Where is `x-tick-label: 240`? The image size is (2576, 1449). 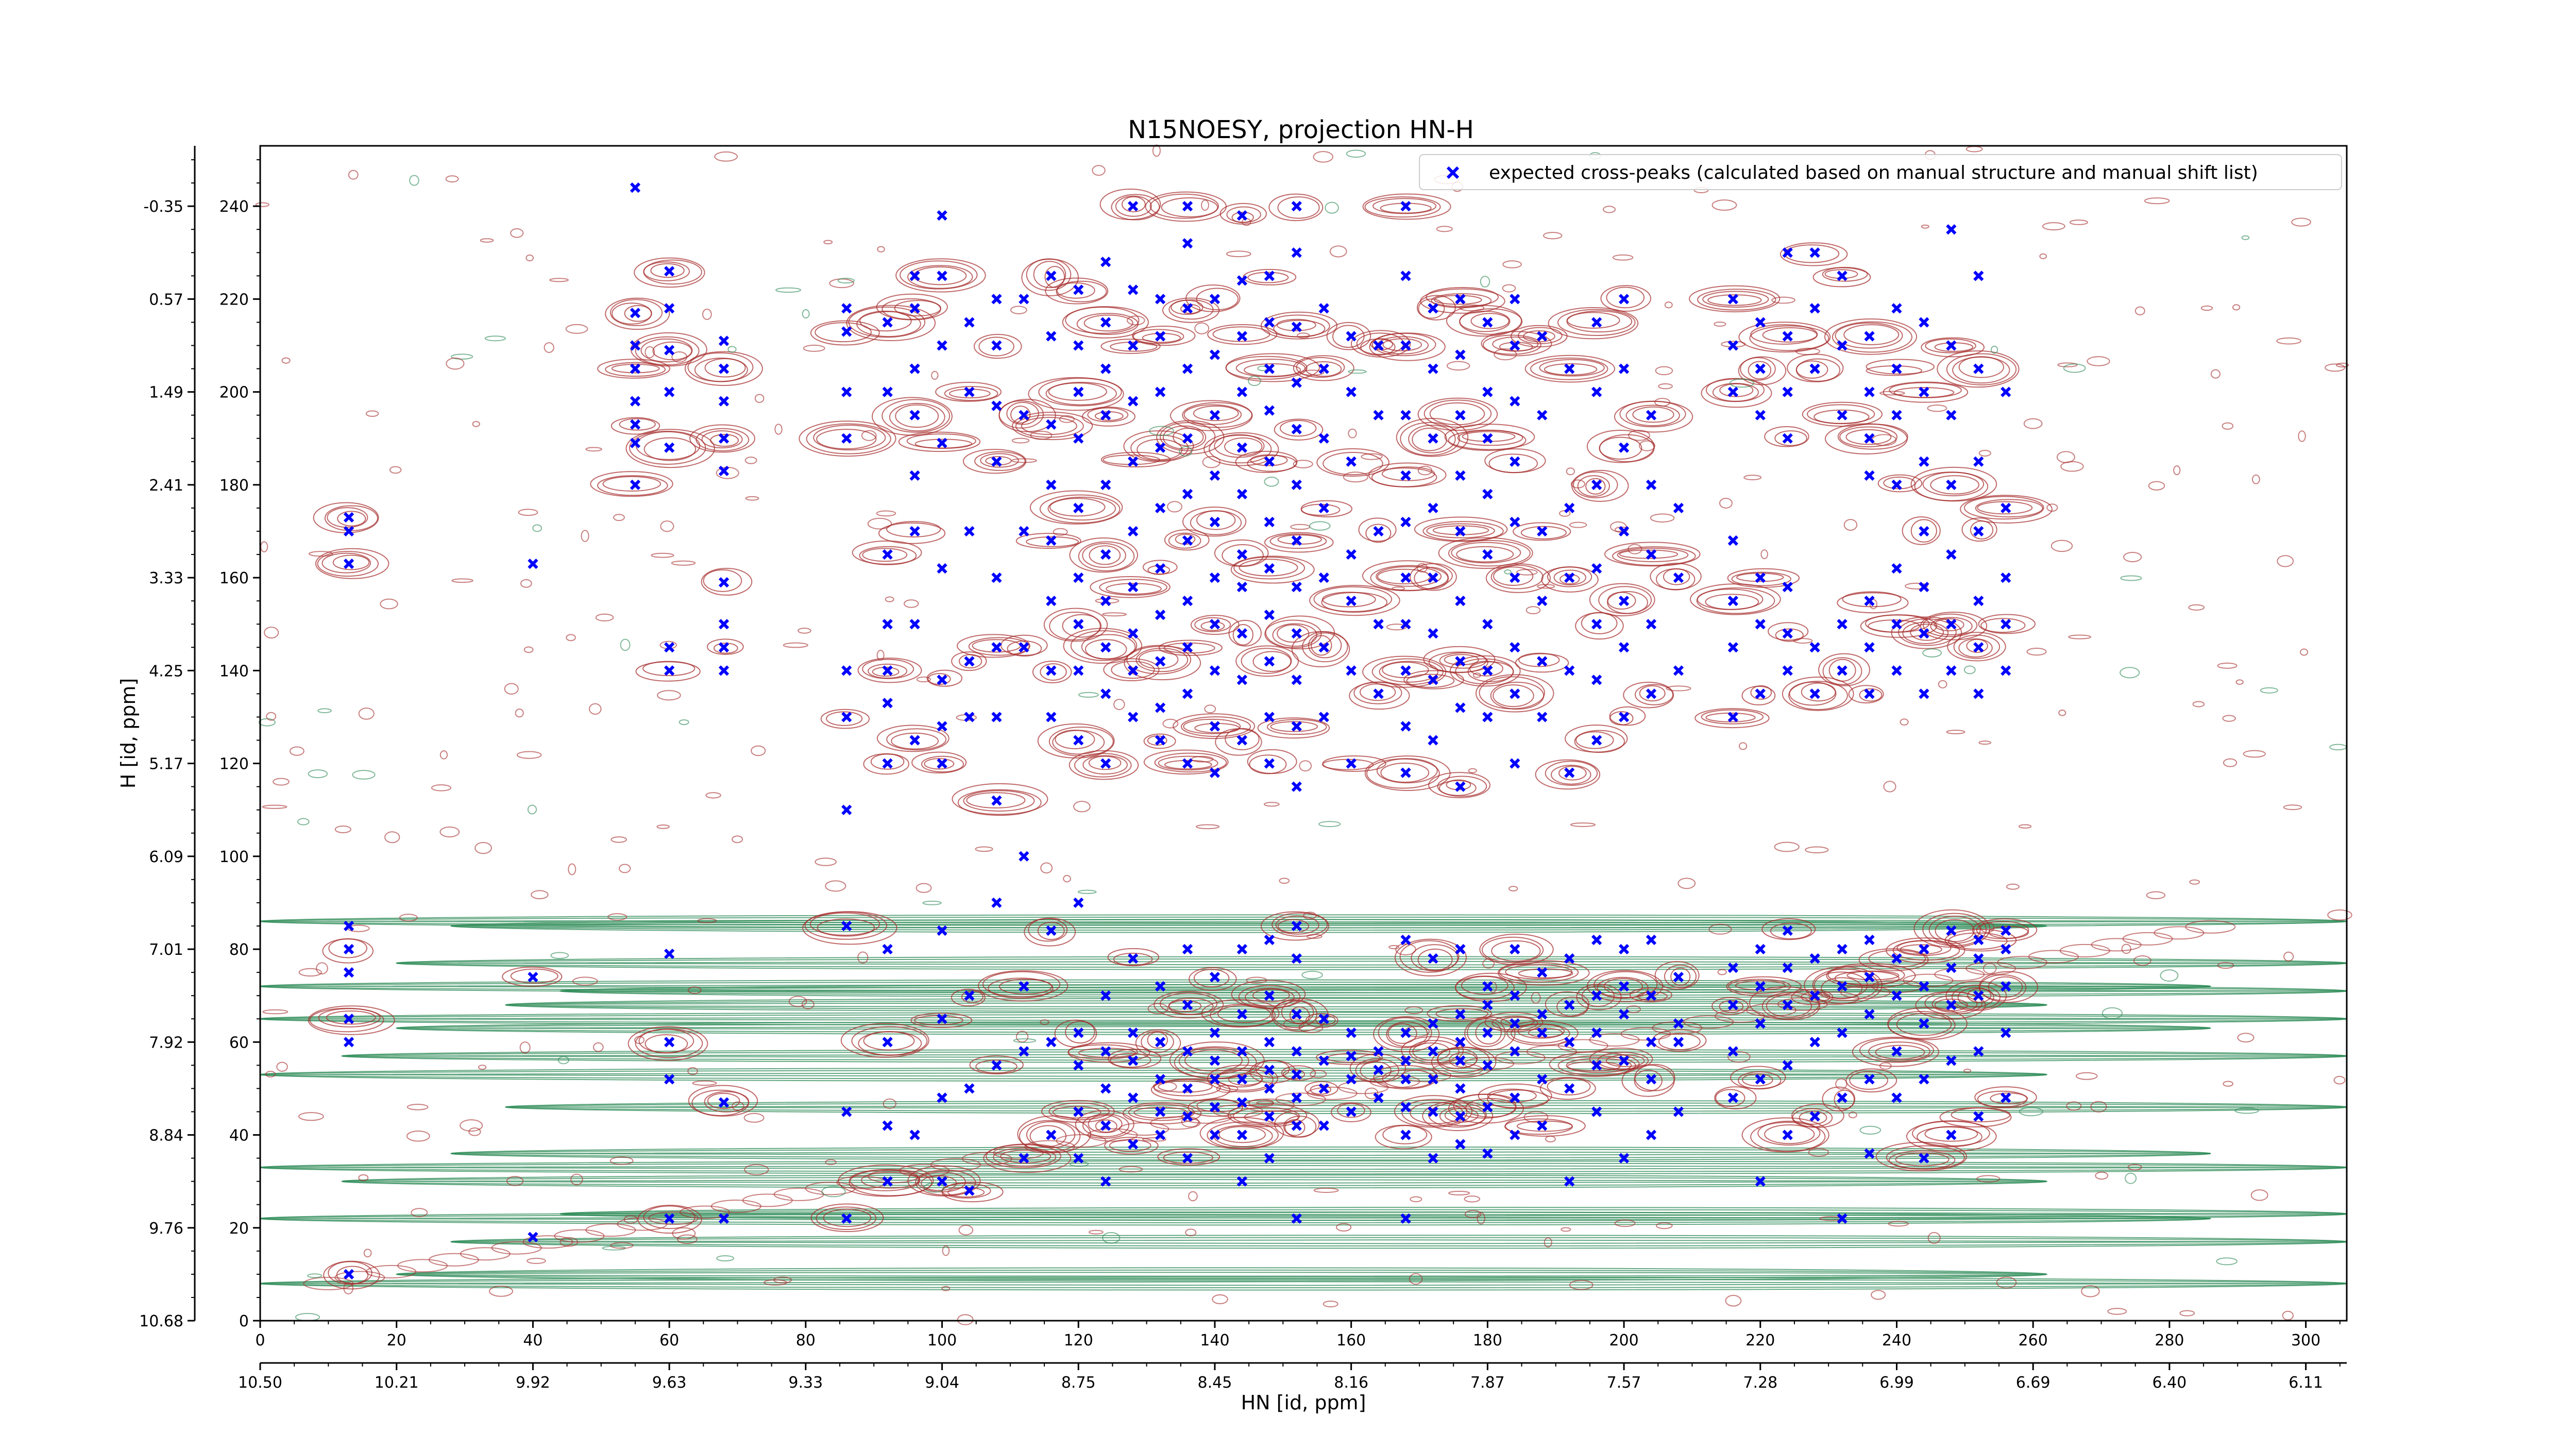 x-tick-label: 240 is located at coordinates (1896, 1341).